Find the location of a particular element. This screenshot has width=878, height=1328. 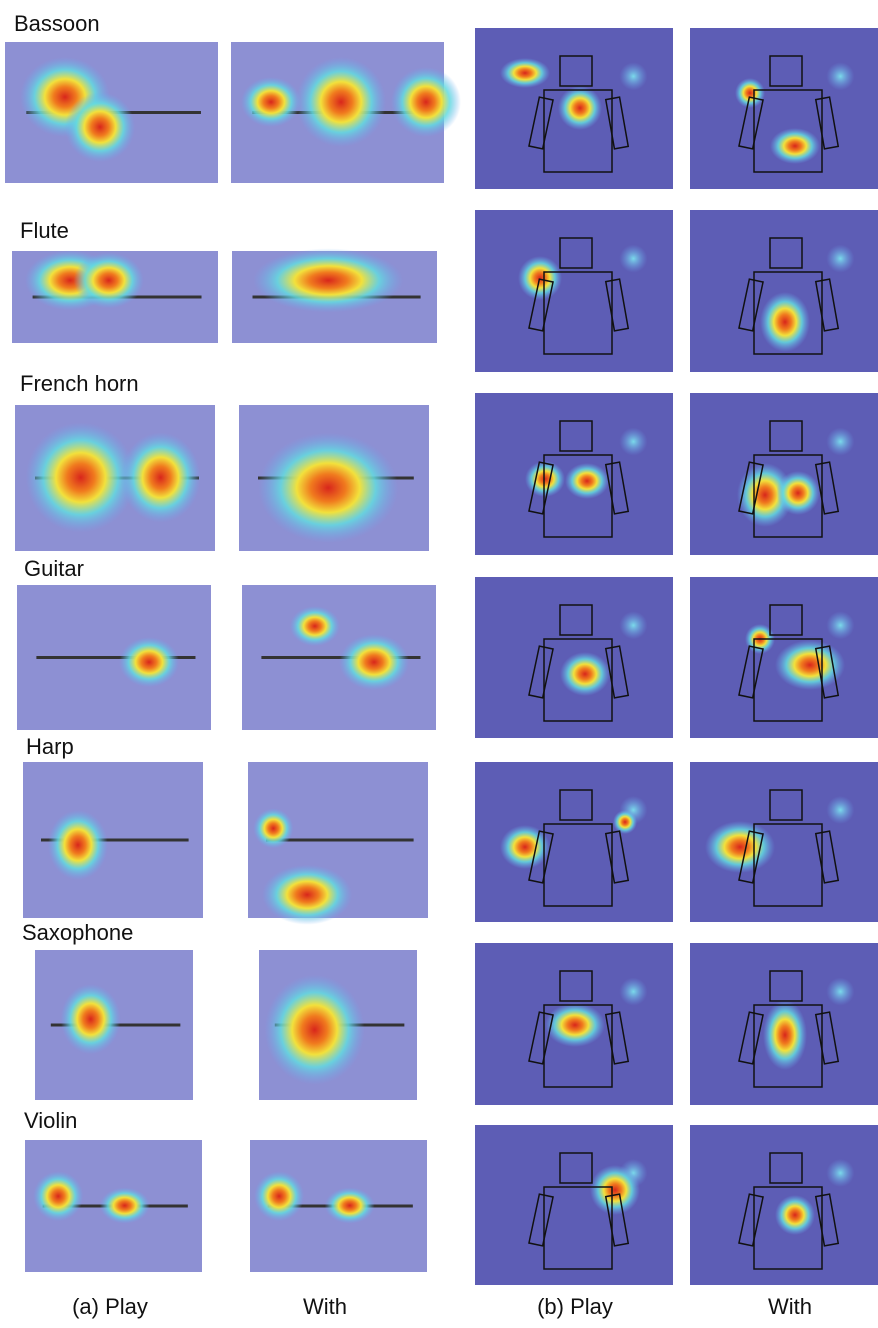

caption: (a) Play is located at coordinates (110, 1306).